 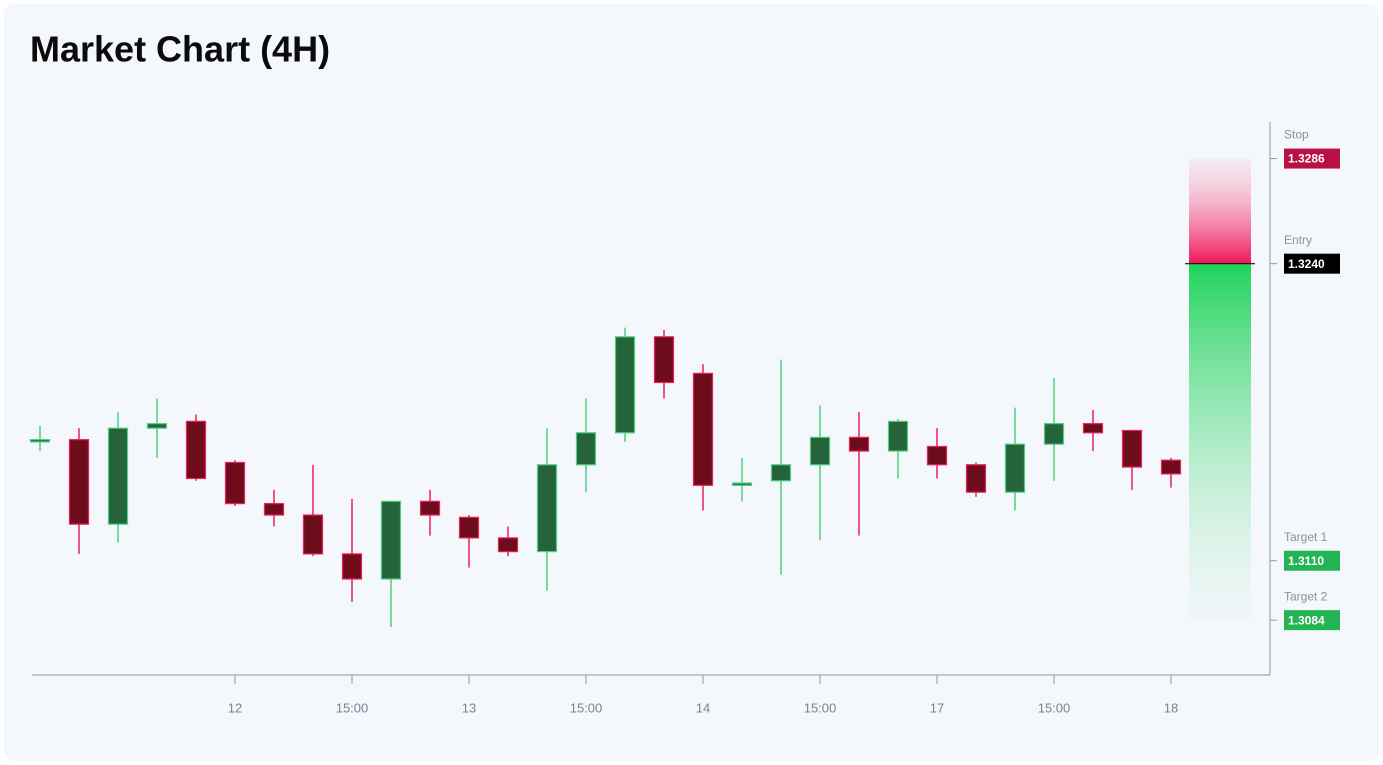 What do you see at coordinates (703, 707) in the screenshot?
I see `x-tick-label: 14` at bounding box center [703, 707].